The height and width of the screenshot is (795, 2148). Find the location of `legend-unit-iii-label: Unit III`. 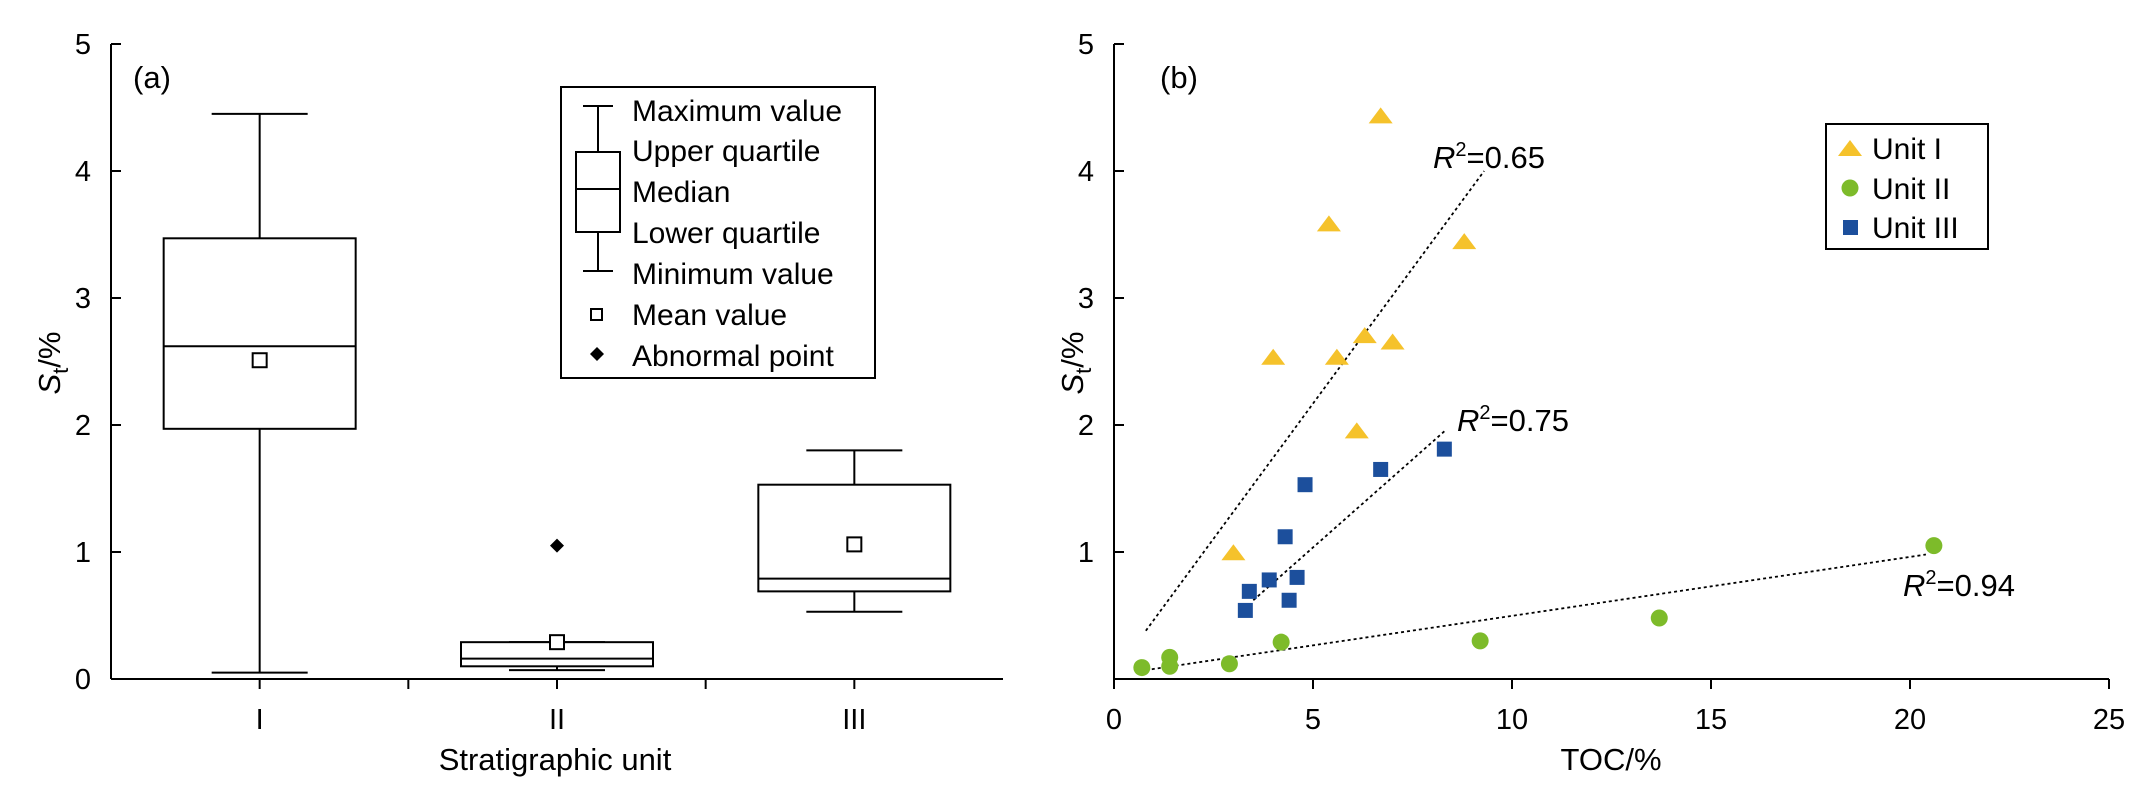

legend-unit-iii-label: Unit III is located at coordinates (1915, 228).